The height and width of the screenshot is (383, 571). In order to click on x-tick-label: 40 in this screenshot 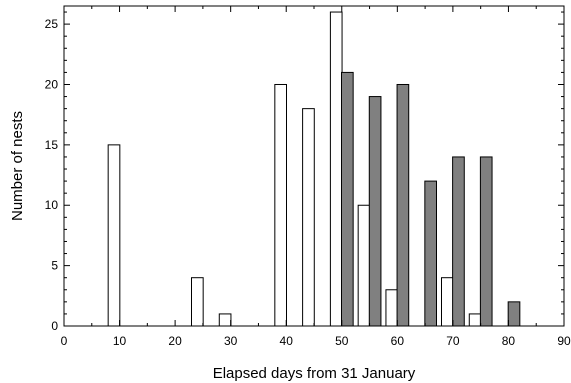, I will do `click(287, 341)`.